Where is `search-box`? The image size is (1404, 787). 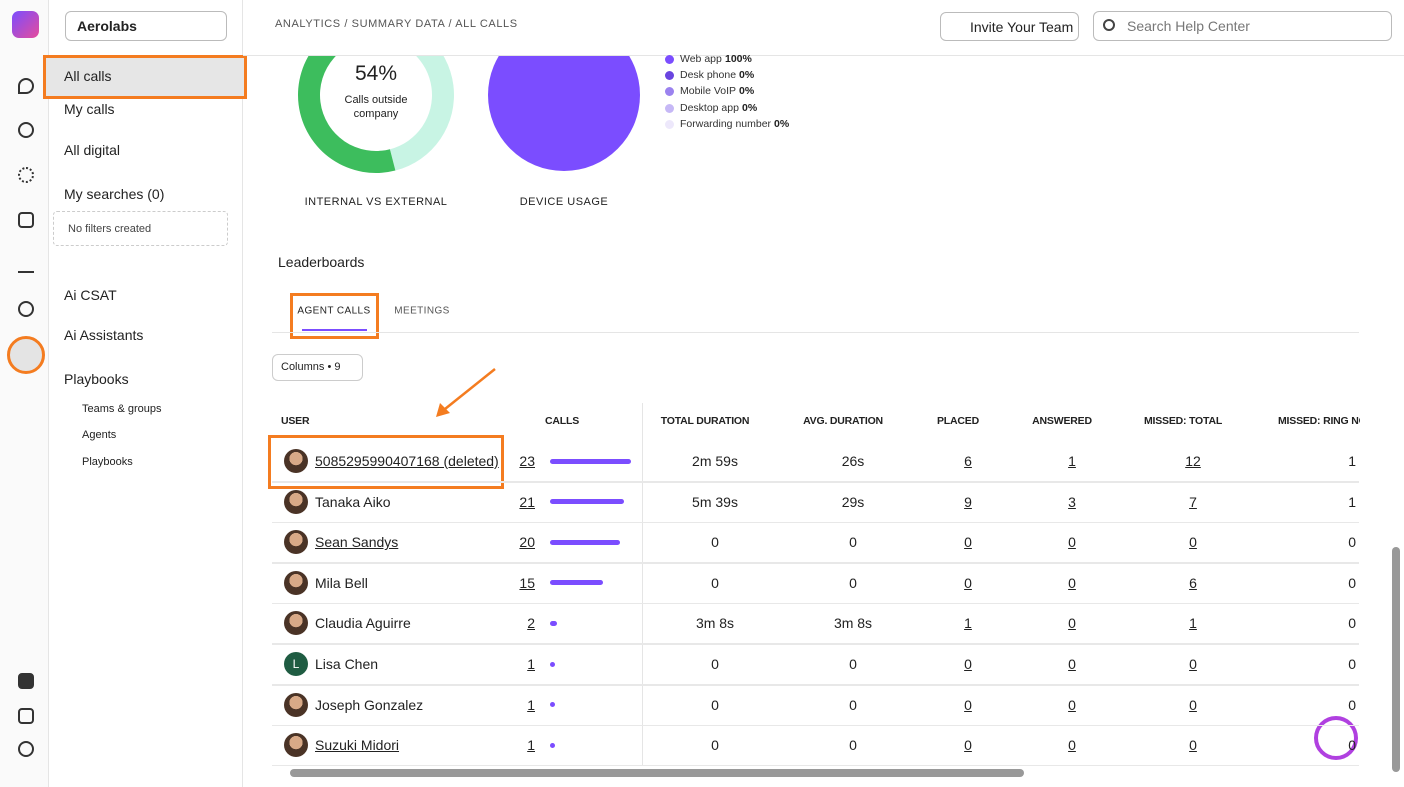 search-box is located at coordinates (1242, 26).